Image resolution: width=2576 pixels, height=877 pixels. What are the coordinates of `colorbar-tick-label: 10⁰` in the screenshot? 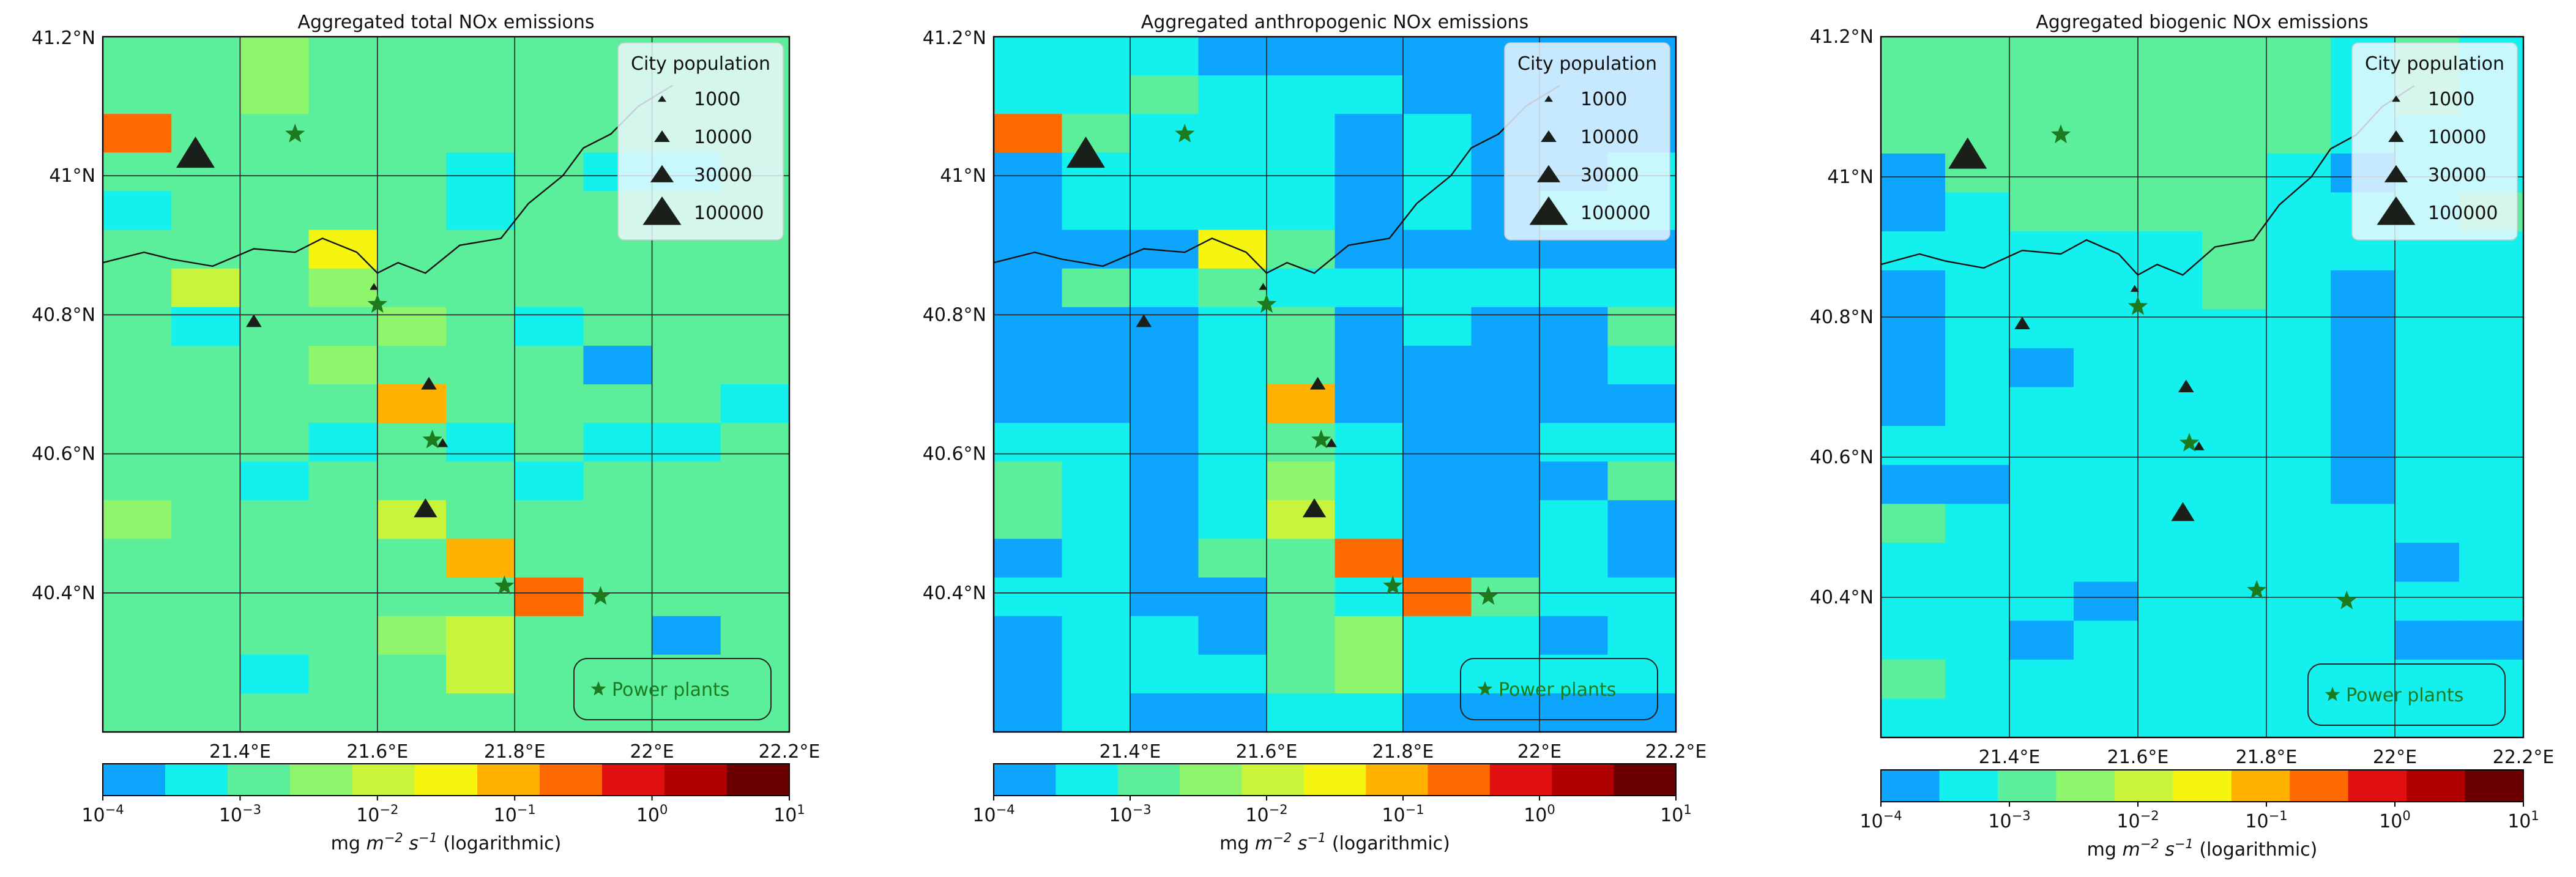 It's located at (1539, 814).